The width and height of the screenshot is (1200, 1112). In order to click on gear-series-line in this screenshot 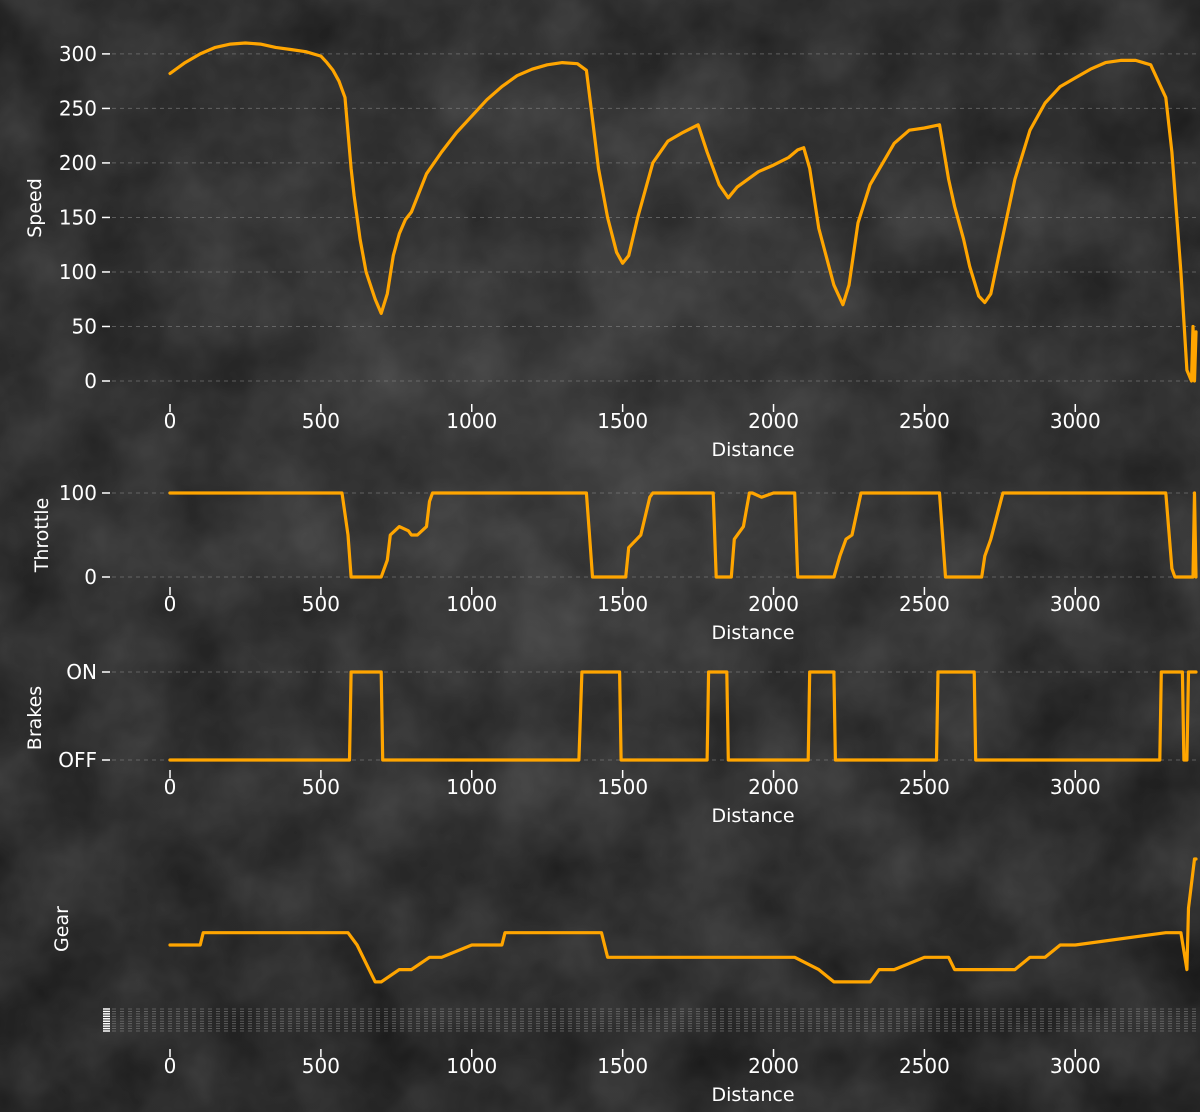, I will do `click(683, 920)`.